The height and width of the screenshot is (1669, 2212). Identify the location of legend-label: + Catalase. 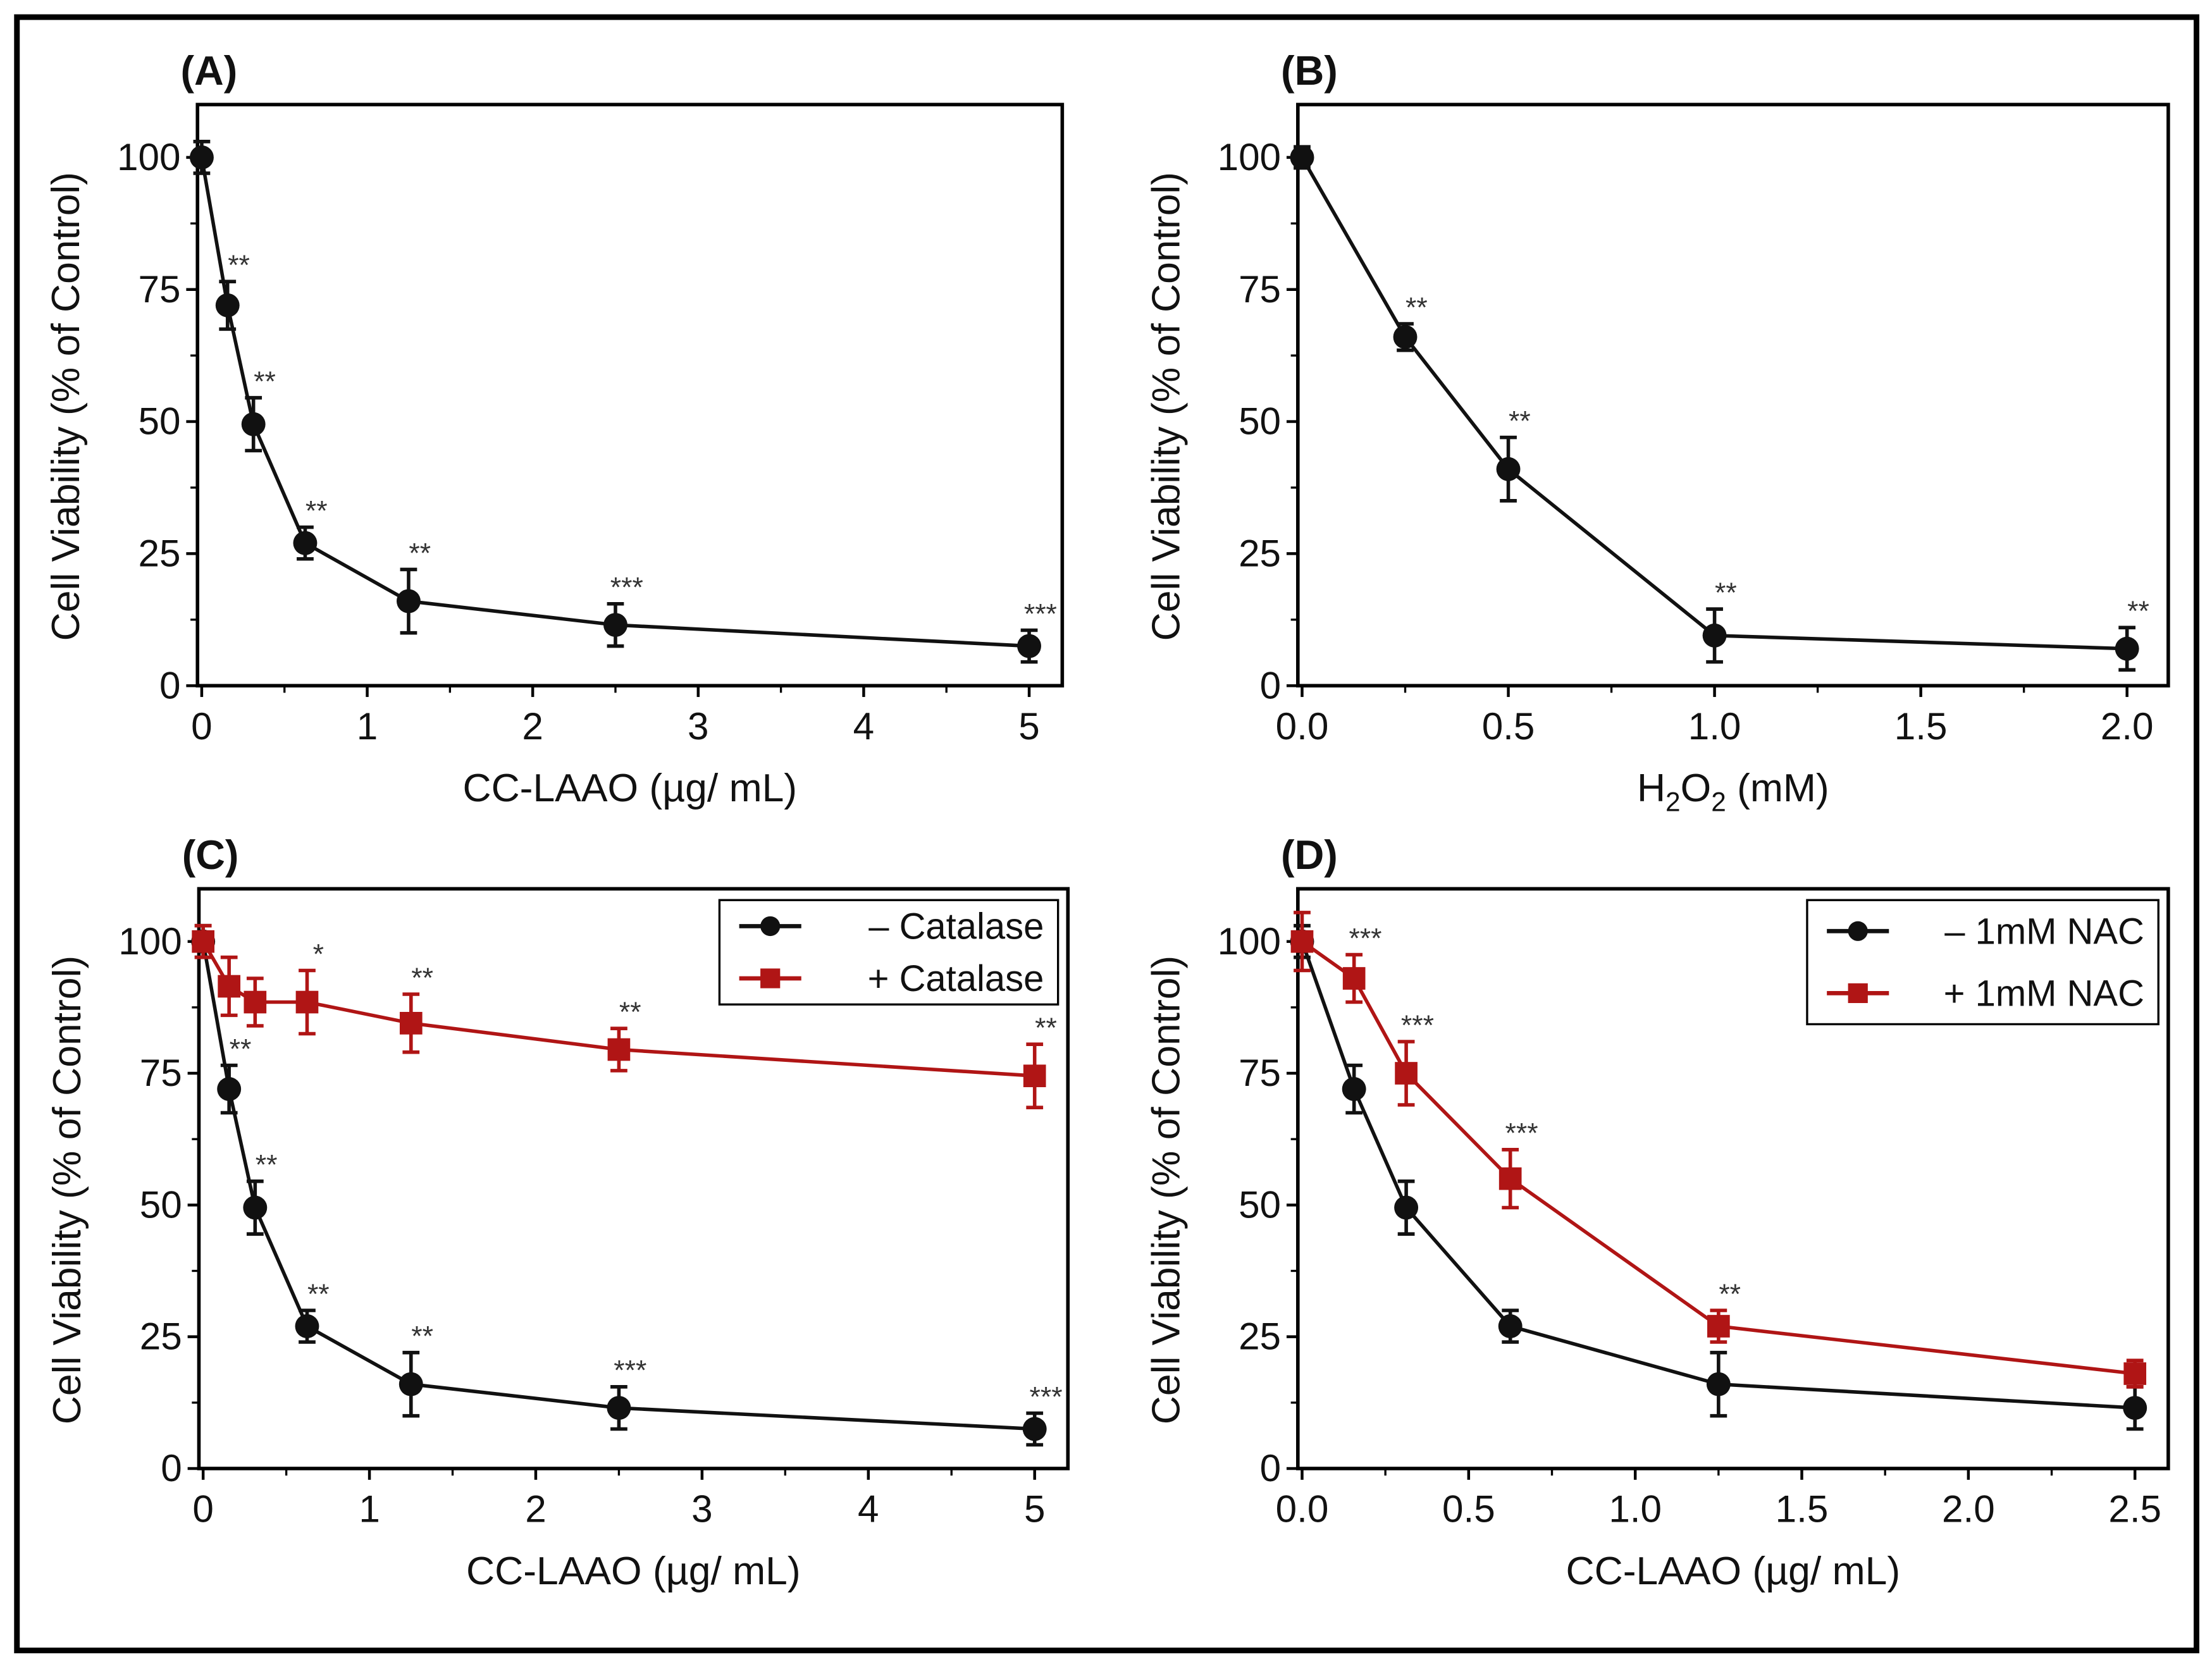
(956, 979).